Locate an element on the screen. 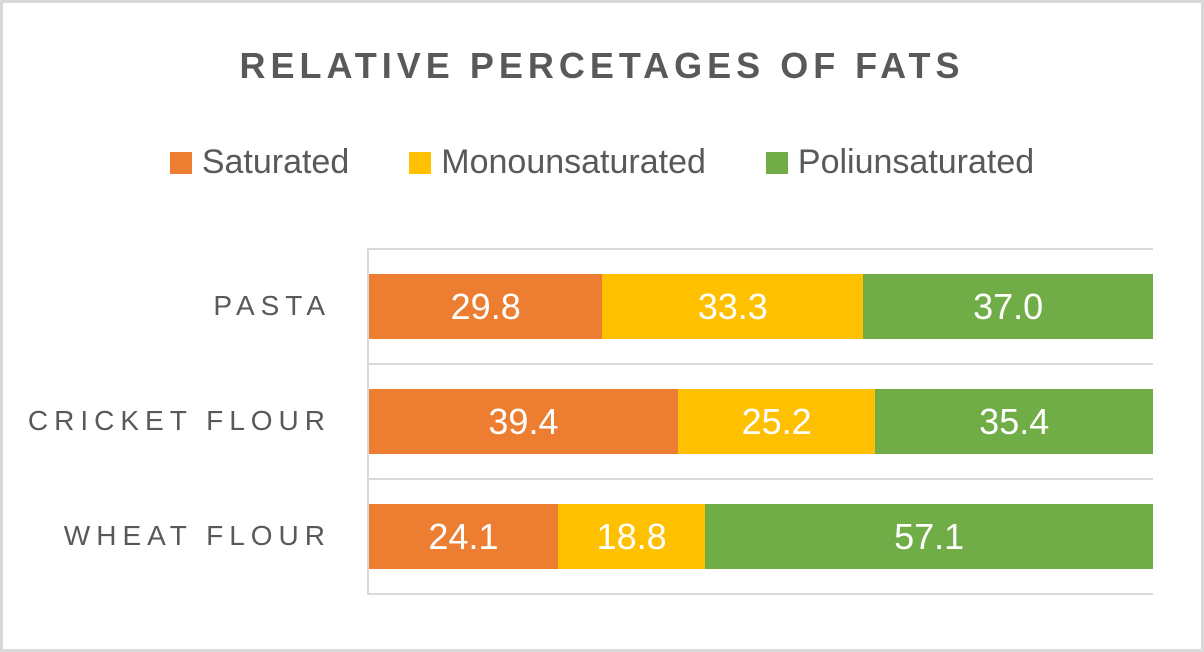  data-label: 37.0 is located at coordinates (1008, 306).